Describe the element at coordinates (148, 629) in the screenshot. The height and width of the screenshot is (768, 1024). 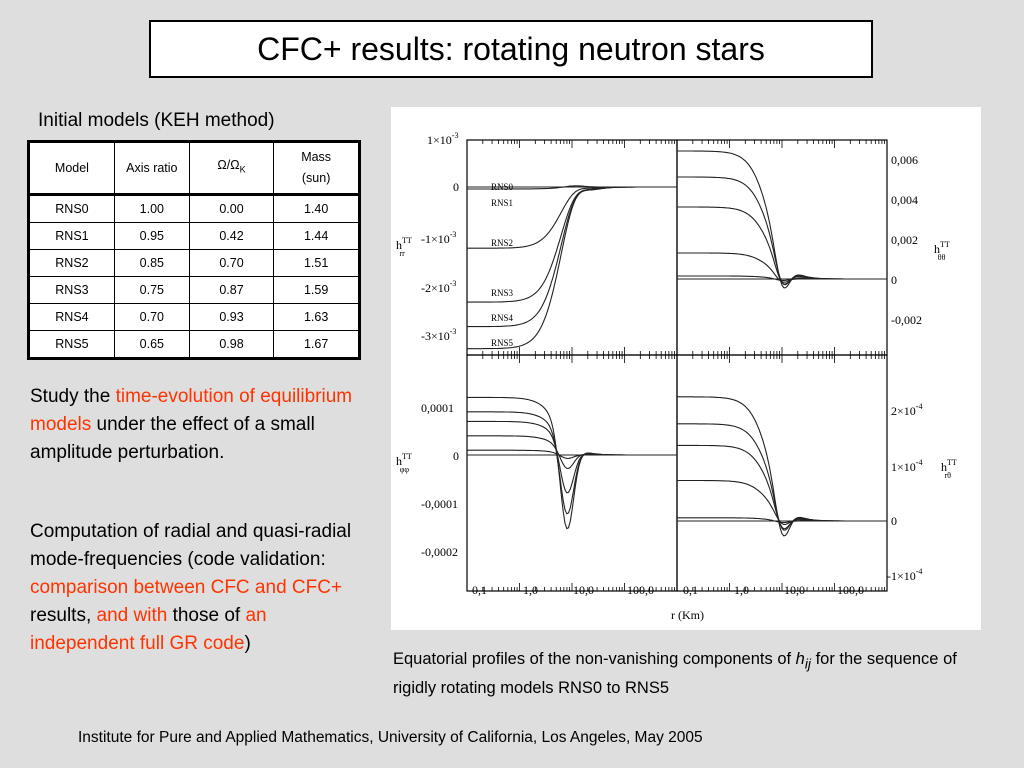
I see `p2-highlight-3: an independent full GR code` at that location.